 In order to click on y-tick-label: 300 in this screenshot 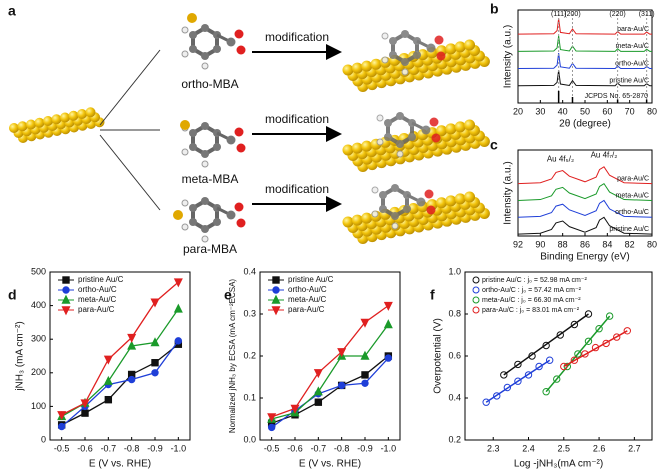, I will do `click(38, 339)`.